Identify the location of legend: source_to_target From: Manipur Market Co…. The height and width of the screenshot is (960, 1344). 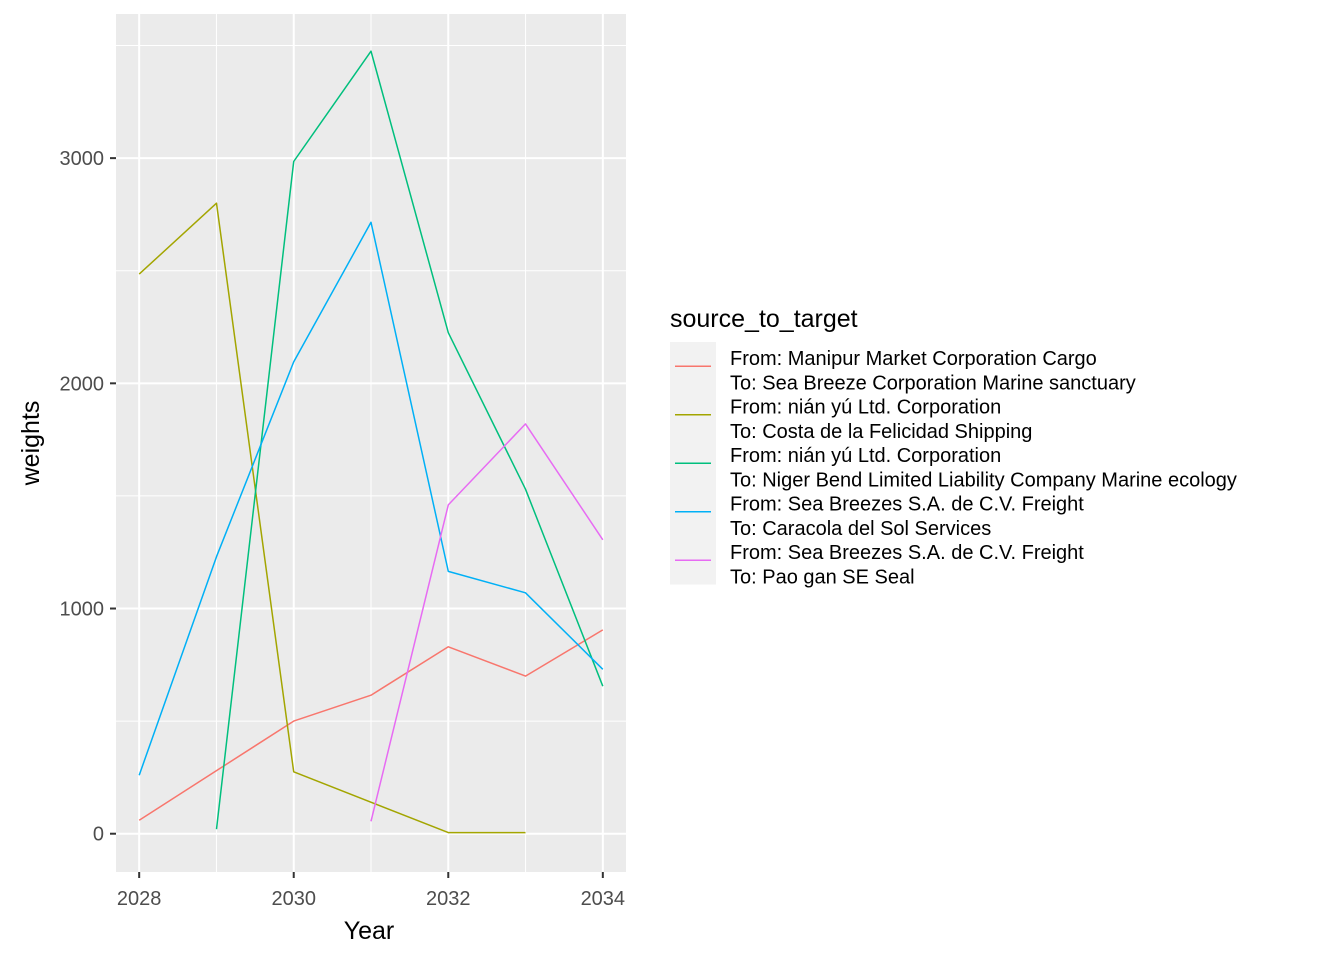
(953, 447).